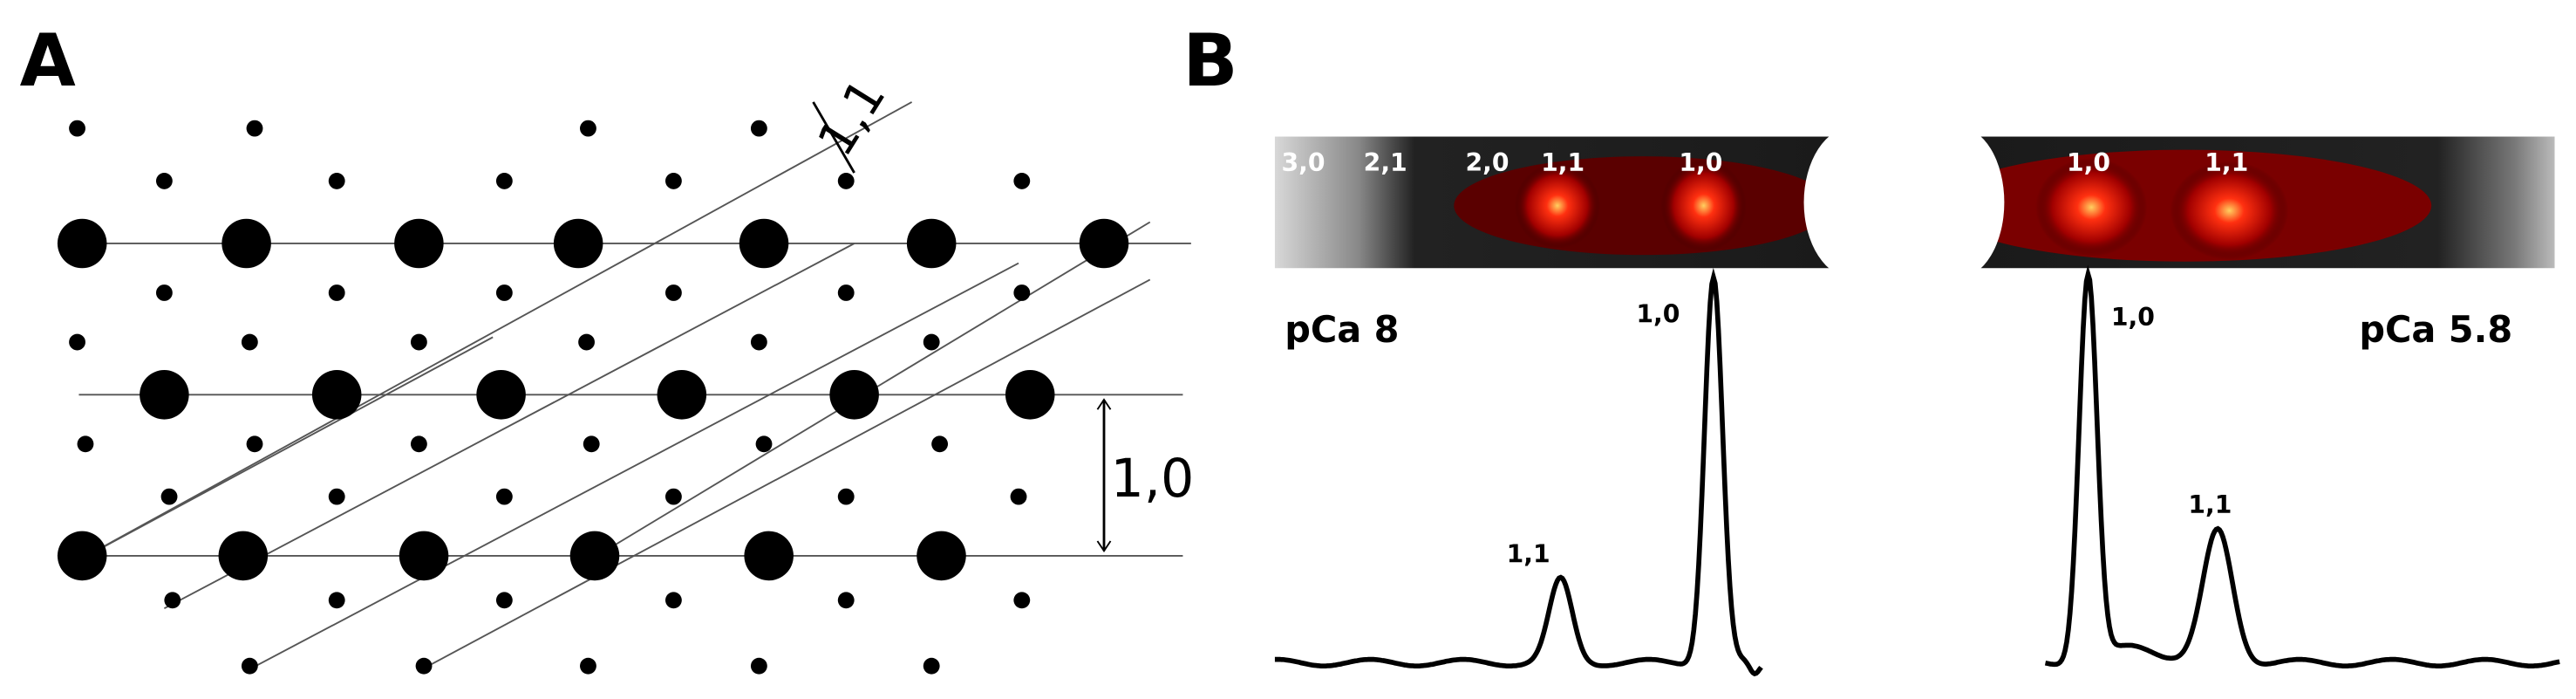 The width and height of the screenshot is (2576, 699). Describe the element at coordinates (1303, 162) in the screenshot. I see `reflection-label: 3,0` at that location.